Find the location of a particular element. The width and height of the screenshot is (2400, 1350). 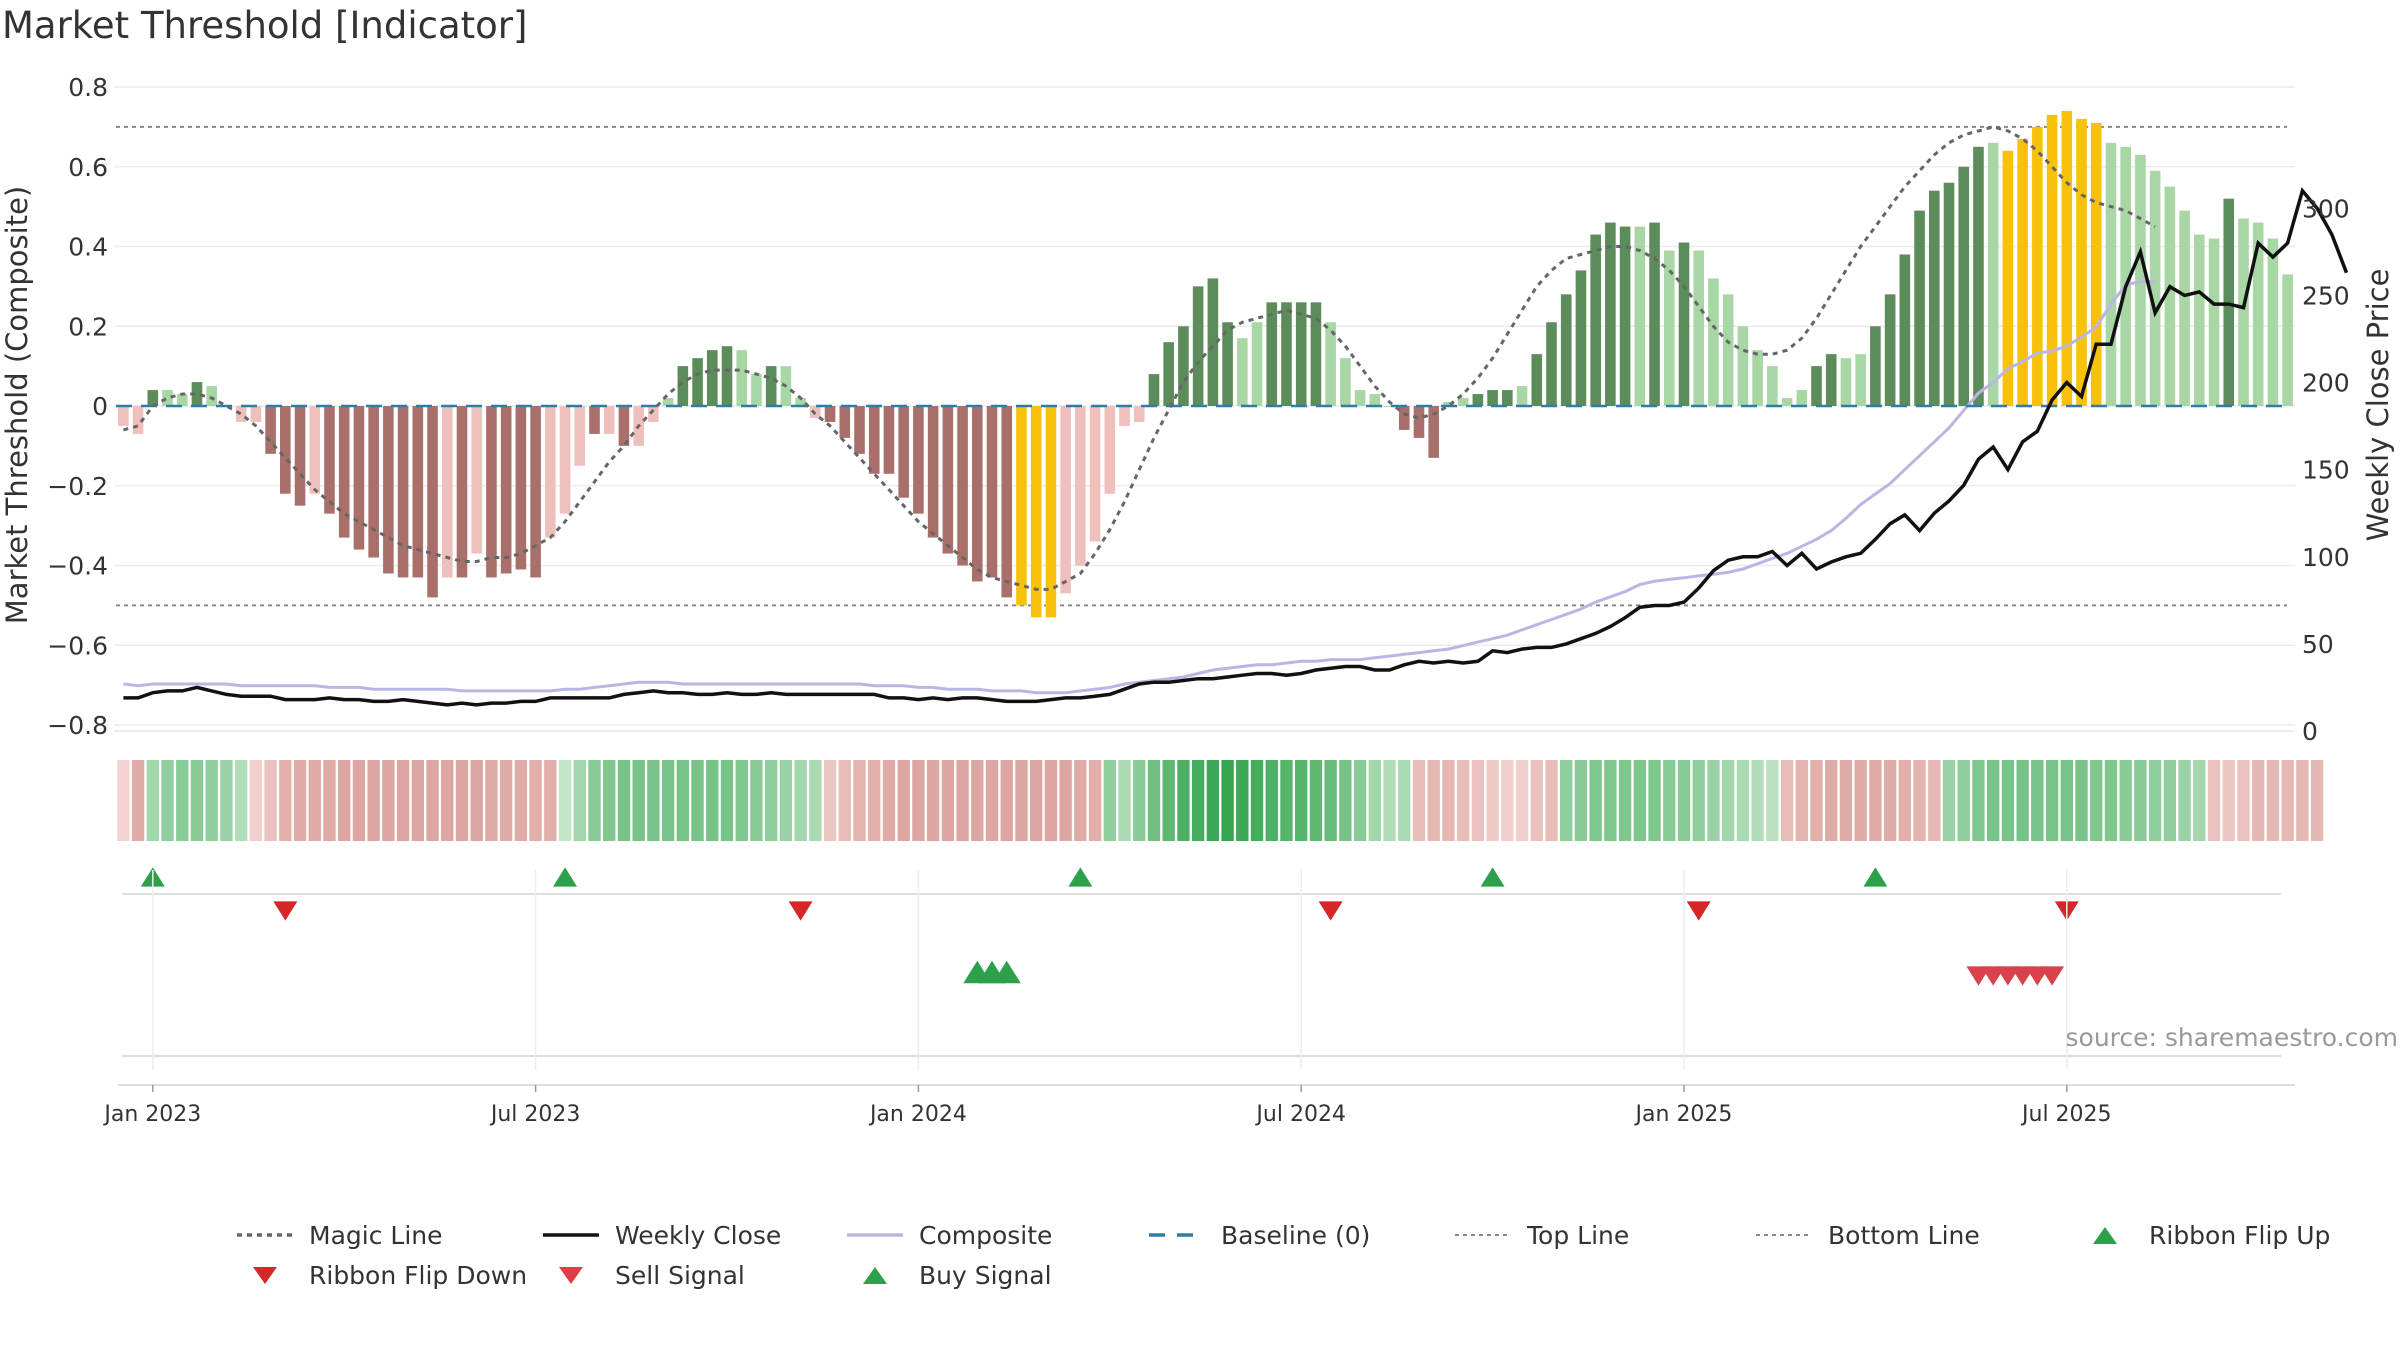

y-tick-label-right: 250 is located at coordinates (2326, 295).